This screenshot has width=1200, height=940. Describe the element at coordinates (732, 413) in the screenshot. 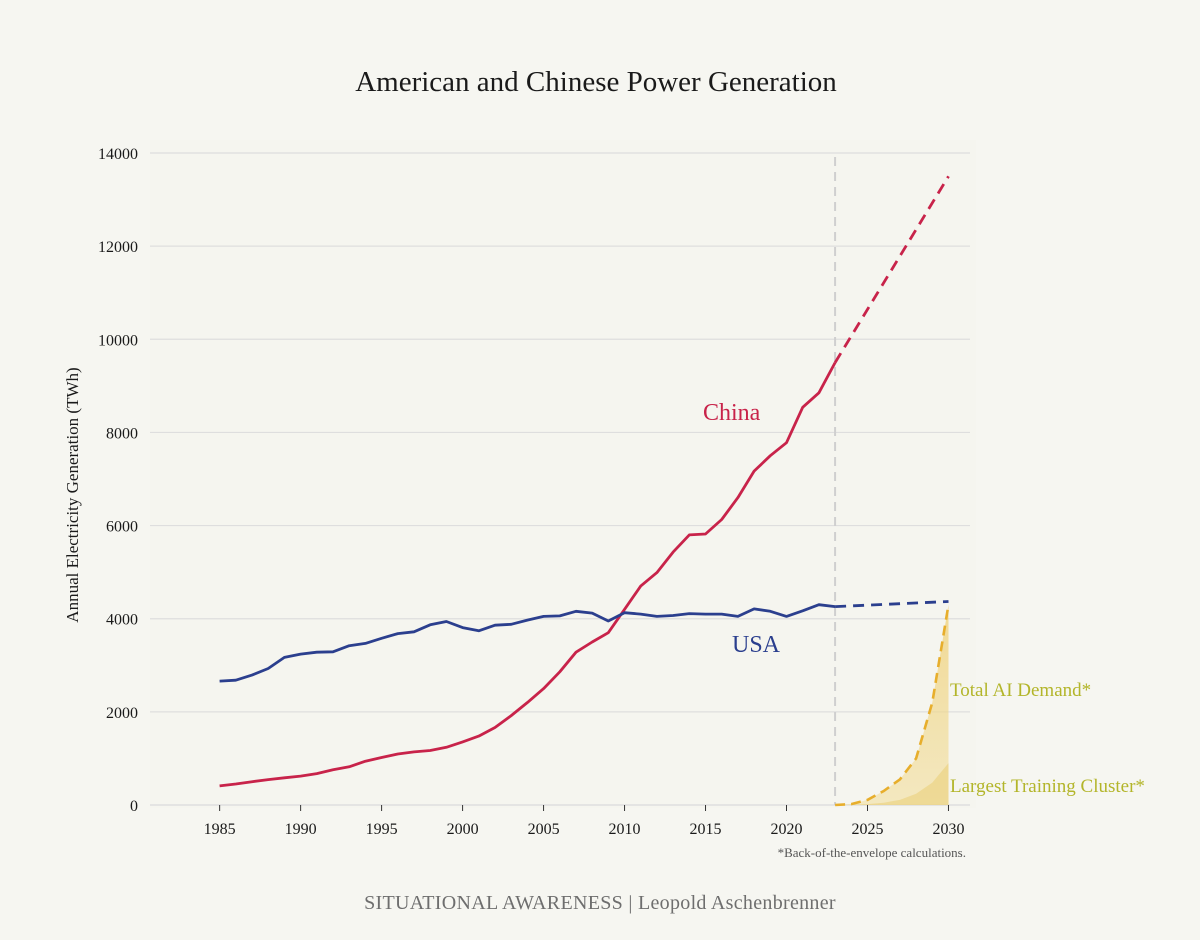

I see `china-label: China` at that location.